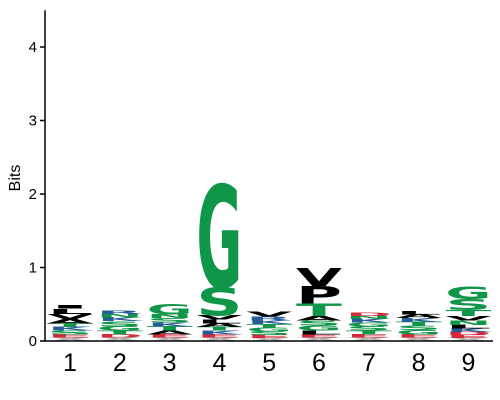 Image resolution: width=500 pixels, height=400 pixels. What do you see at coordinates (33, 194) in the screenshot?
I see `y-tick-label: 2` at bounding box center [33, 194].